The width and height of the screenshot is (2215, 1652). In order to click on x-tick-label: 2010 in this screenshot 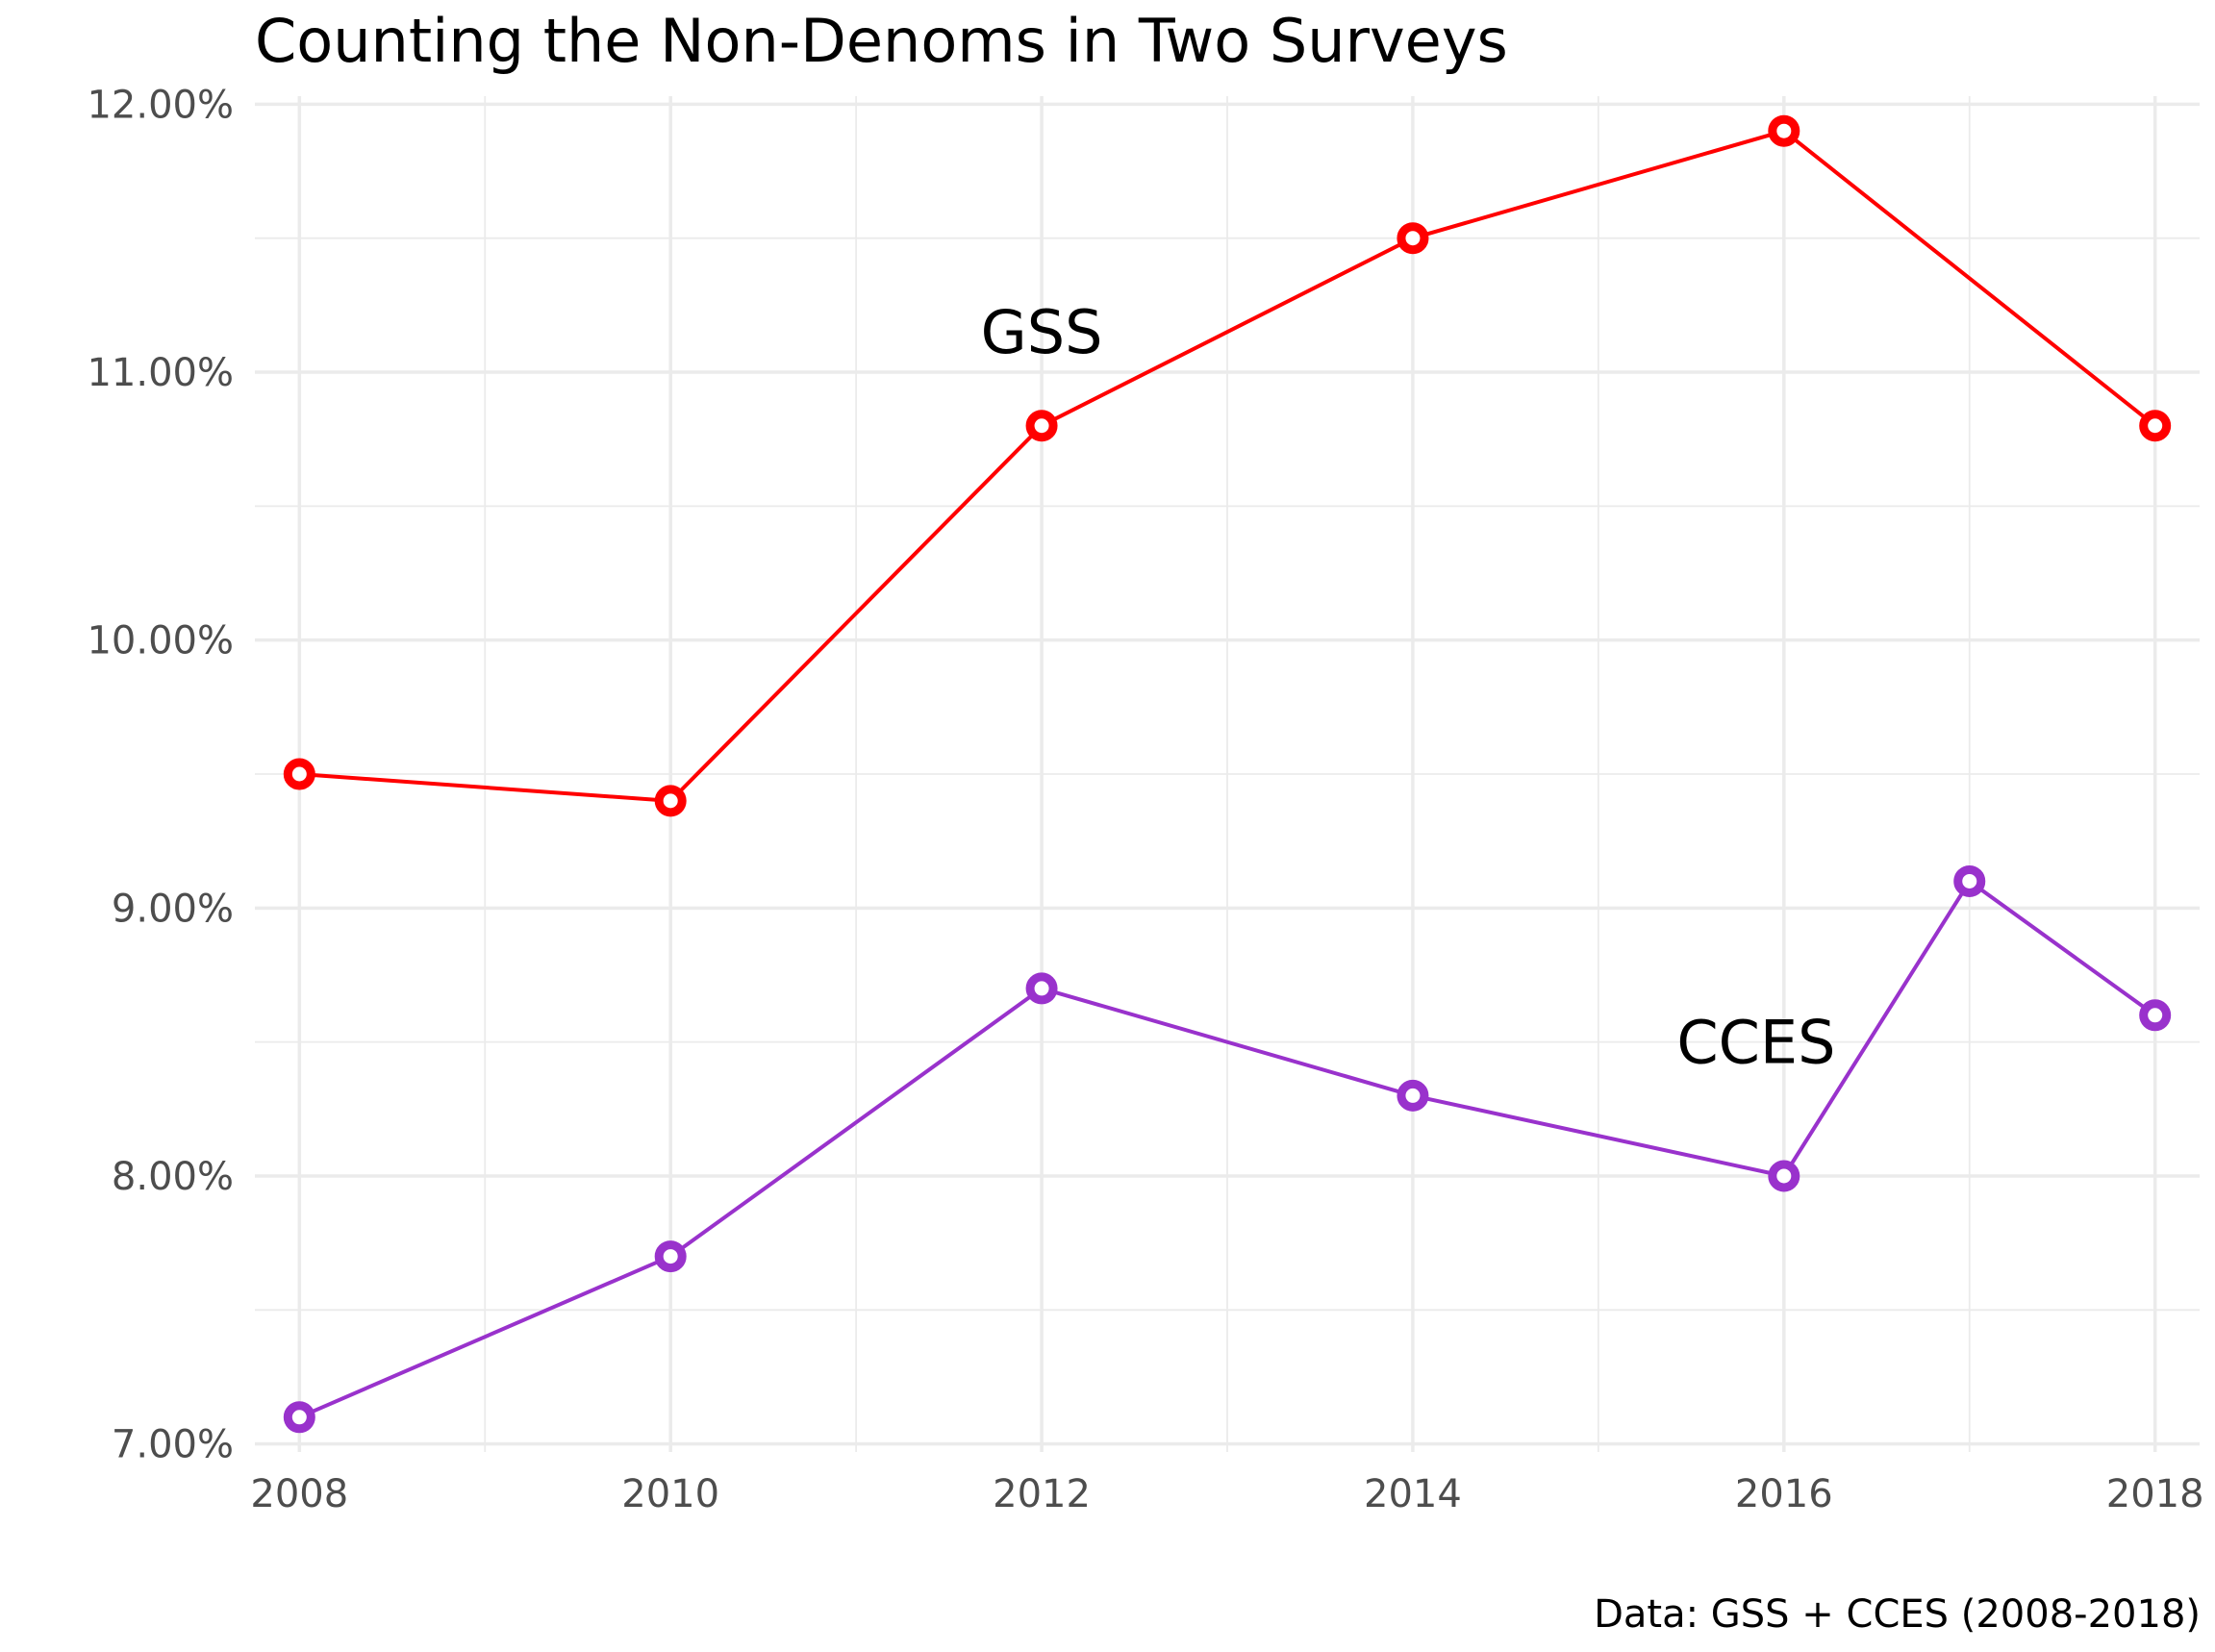, I will do `click(670, 1494)`.